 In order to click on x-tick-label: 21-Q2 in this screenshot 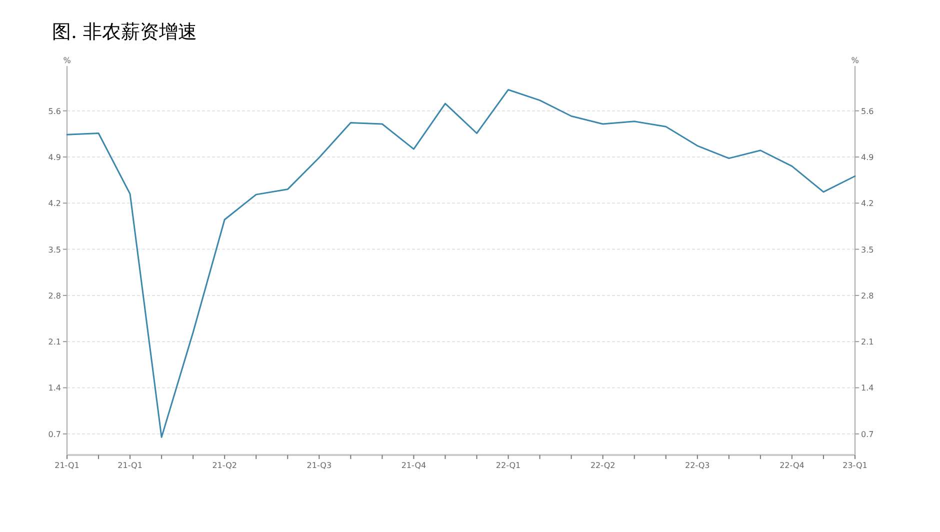, I will do `click(224, 465)`.